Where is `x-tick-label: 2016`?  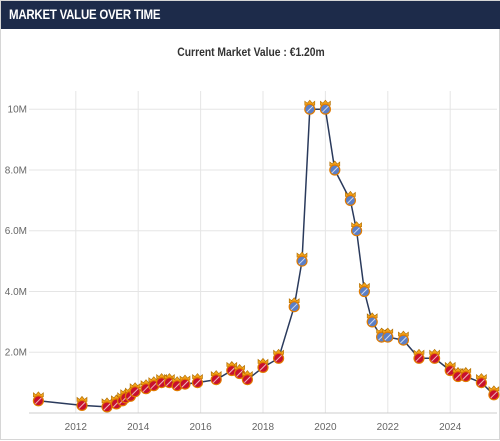
x-tick-label: 2016 is located at coordinates (200, 427).